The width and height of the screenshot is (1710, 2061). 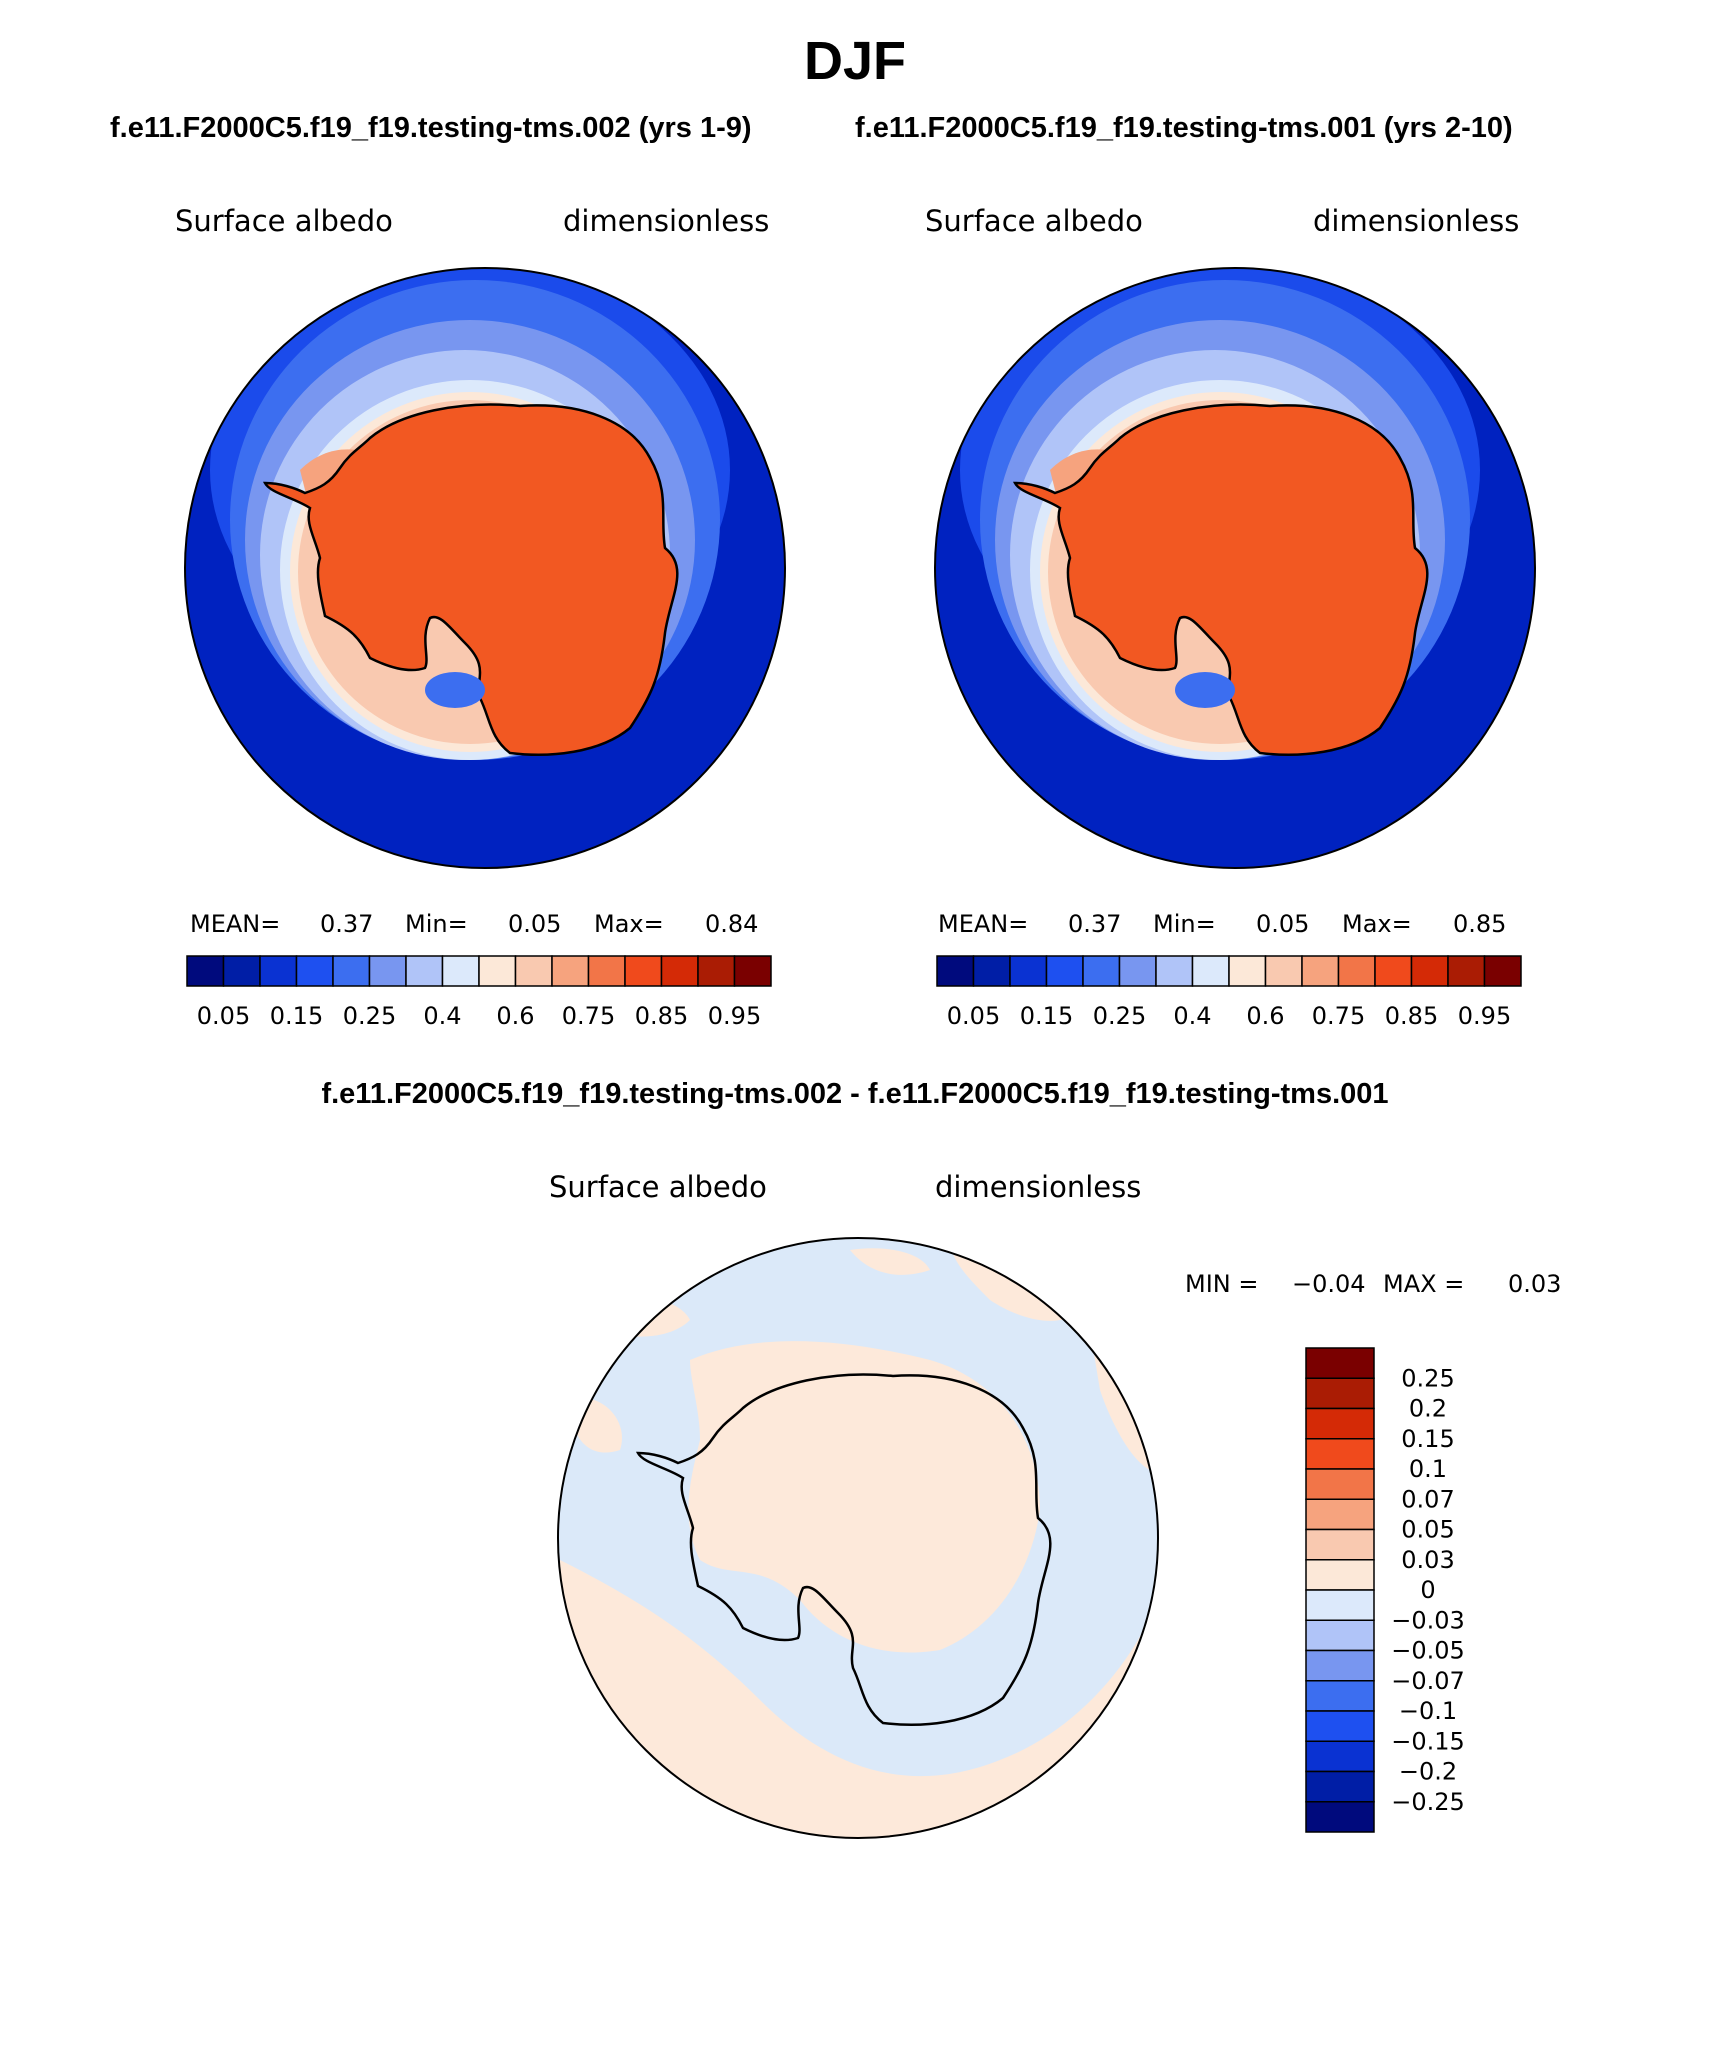 I want to click on panel-a-min-value: 0.05, so click(x=535, y=924).